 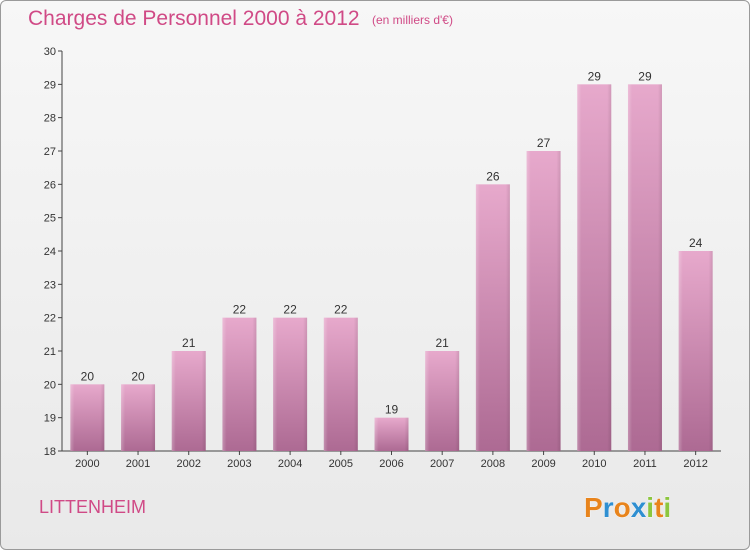 What do you see at coordinates (644, 267) in the screenshot?
I see `bar-sheen-2011` at bounding box center [644, 267].